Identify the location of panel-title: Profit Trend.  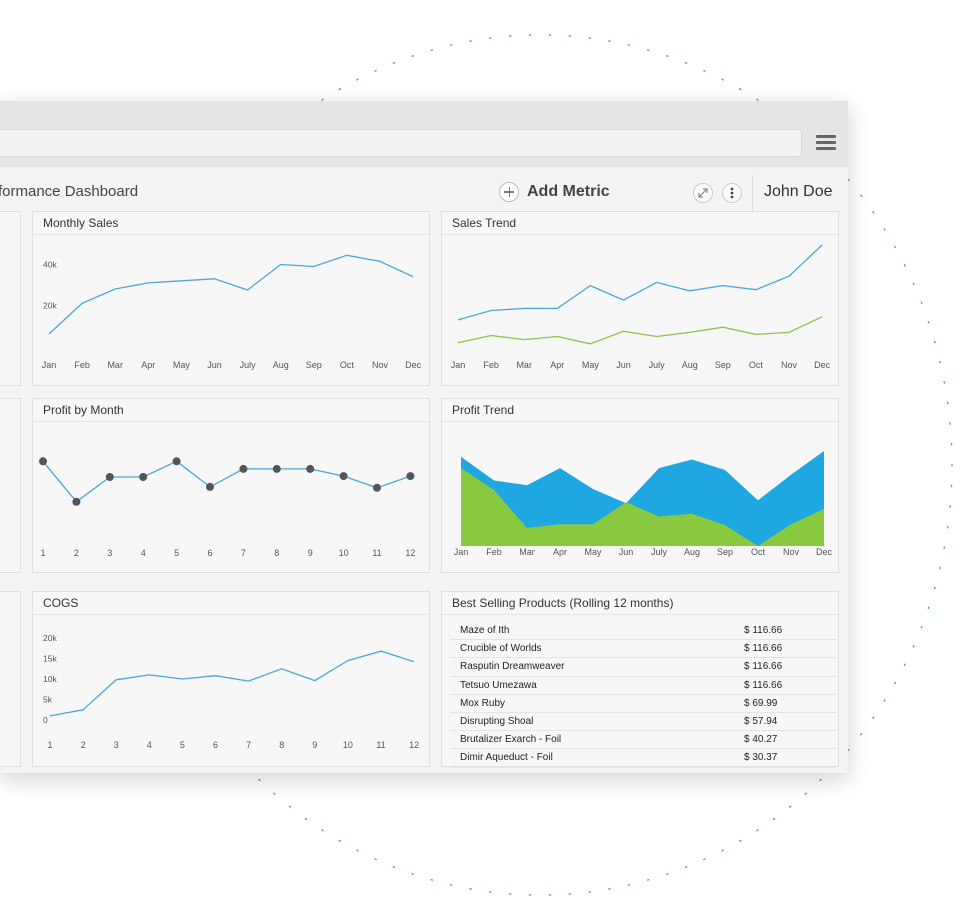
(483, 410).